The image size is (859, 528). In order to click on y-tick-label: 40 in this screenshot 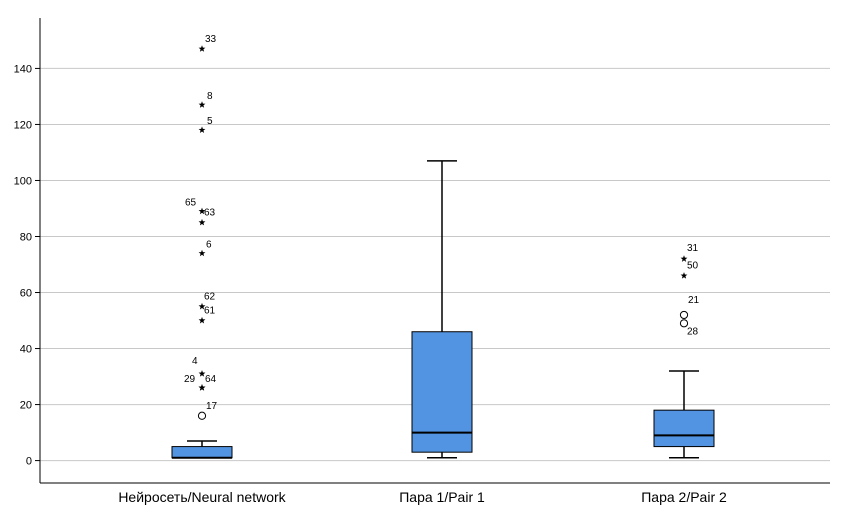, I will do `click(26, 350)`.